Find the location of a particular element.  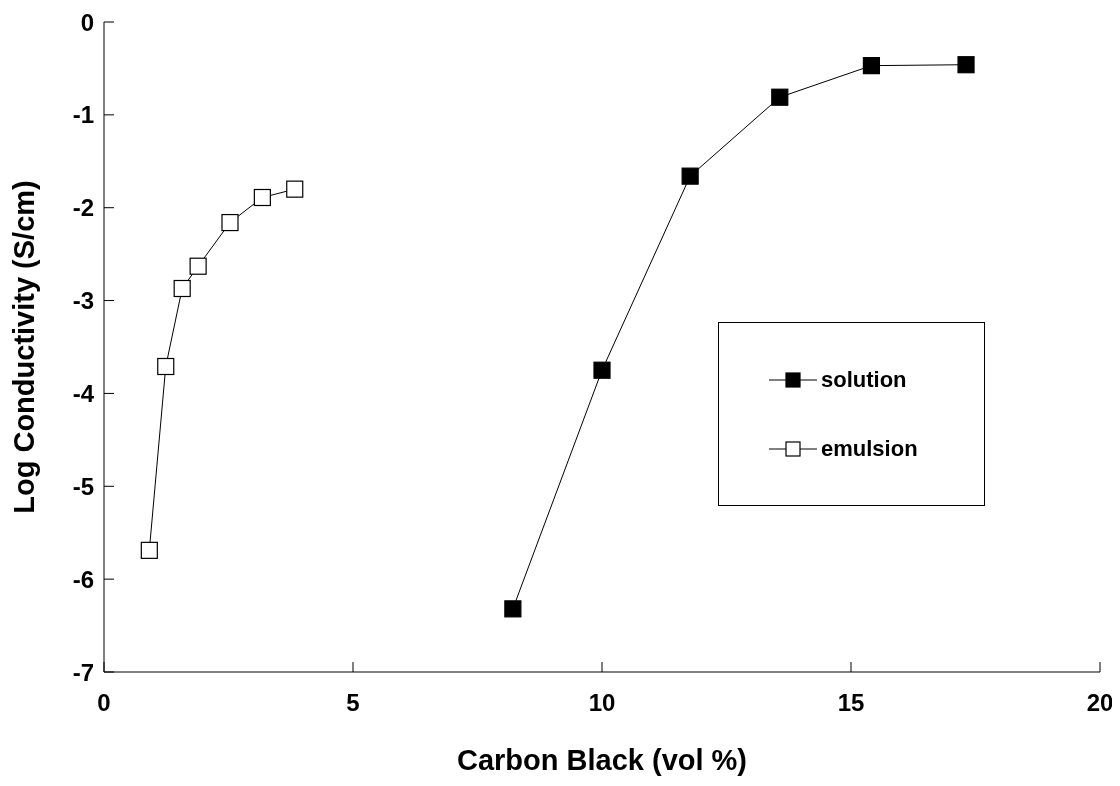

y-tick-label: 0 is located at coordinates (87, 22).